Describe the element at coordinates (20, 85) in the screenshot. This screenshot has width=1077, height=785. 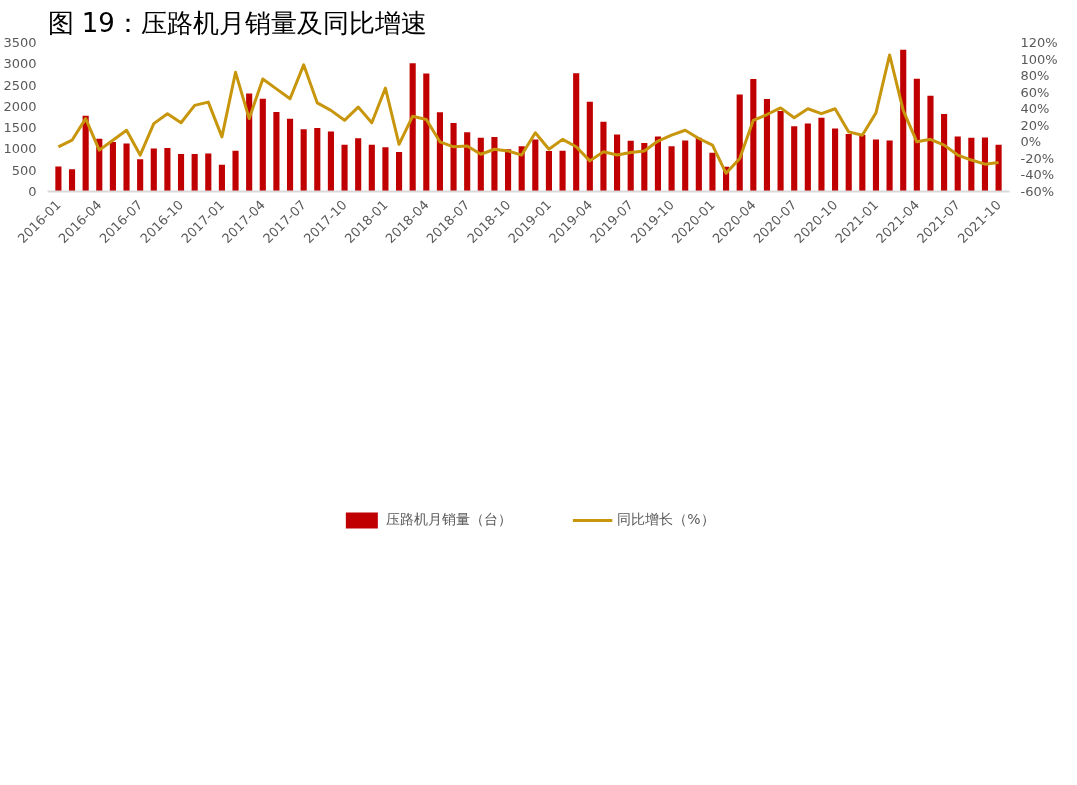
I see `y-tick-label: 2500` at that location.